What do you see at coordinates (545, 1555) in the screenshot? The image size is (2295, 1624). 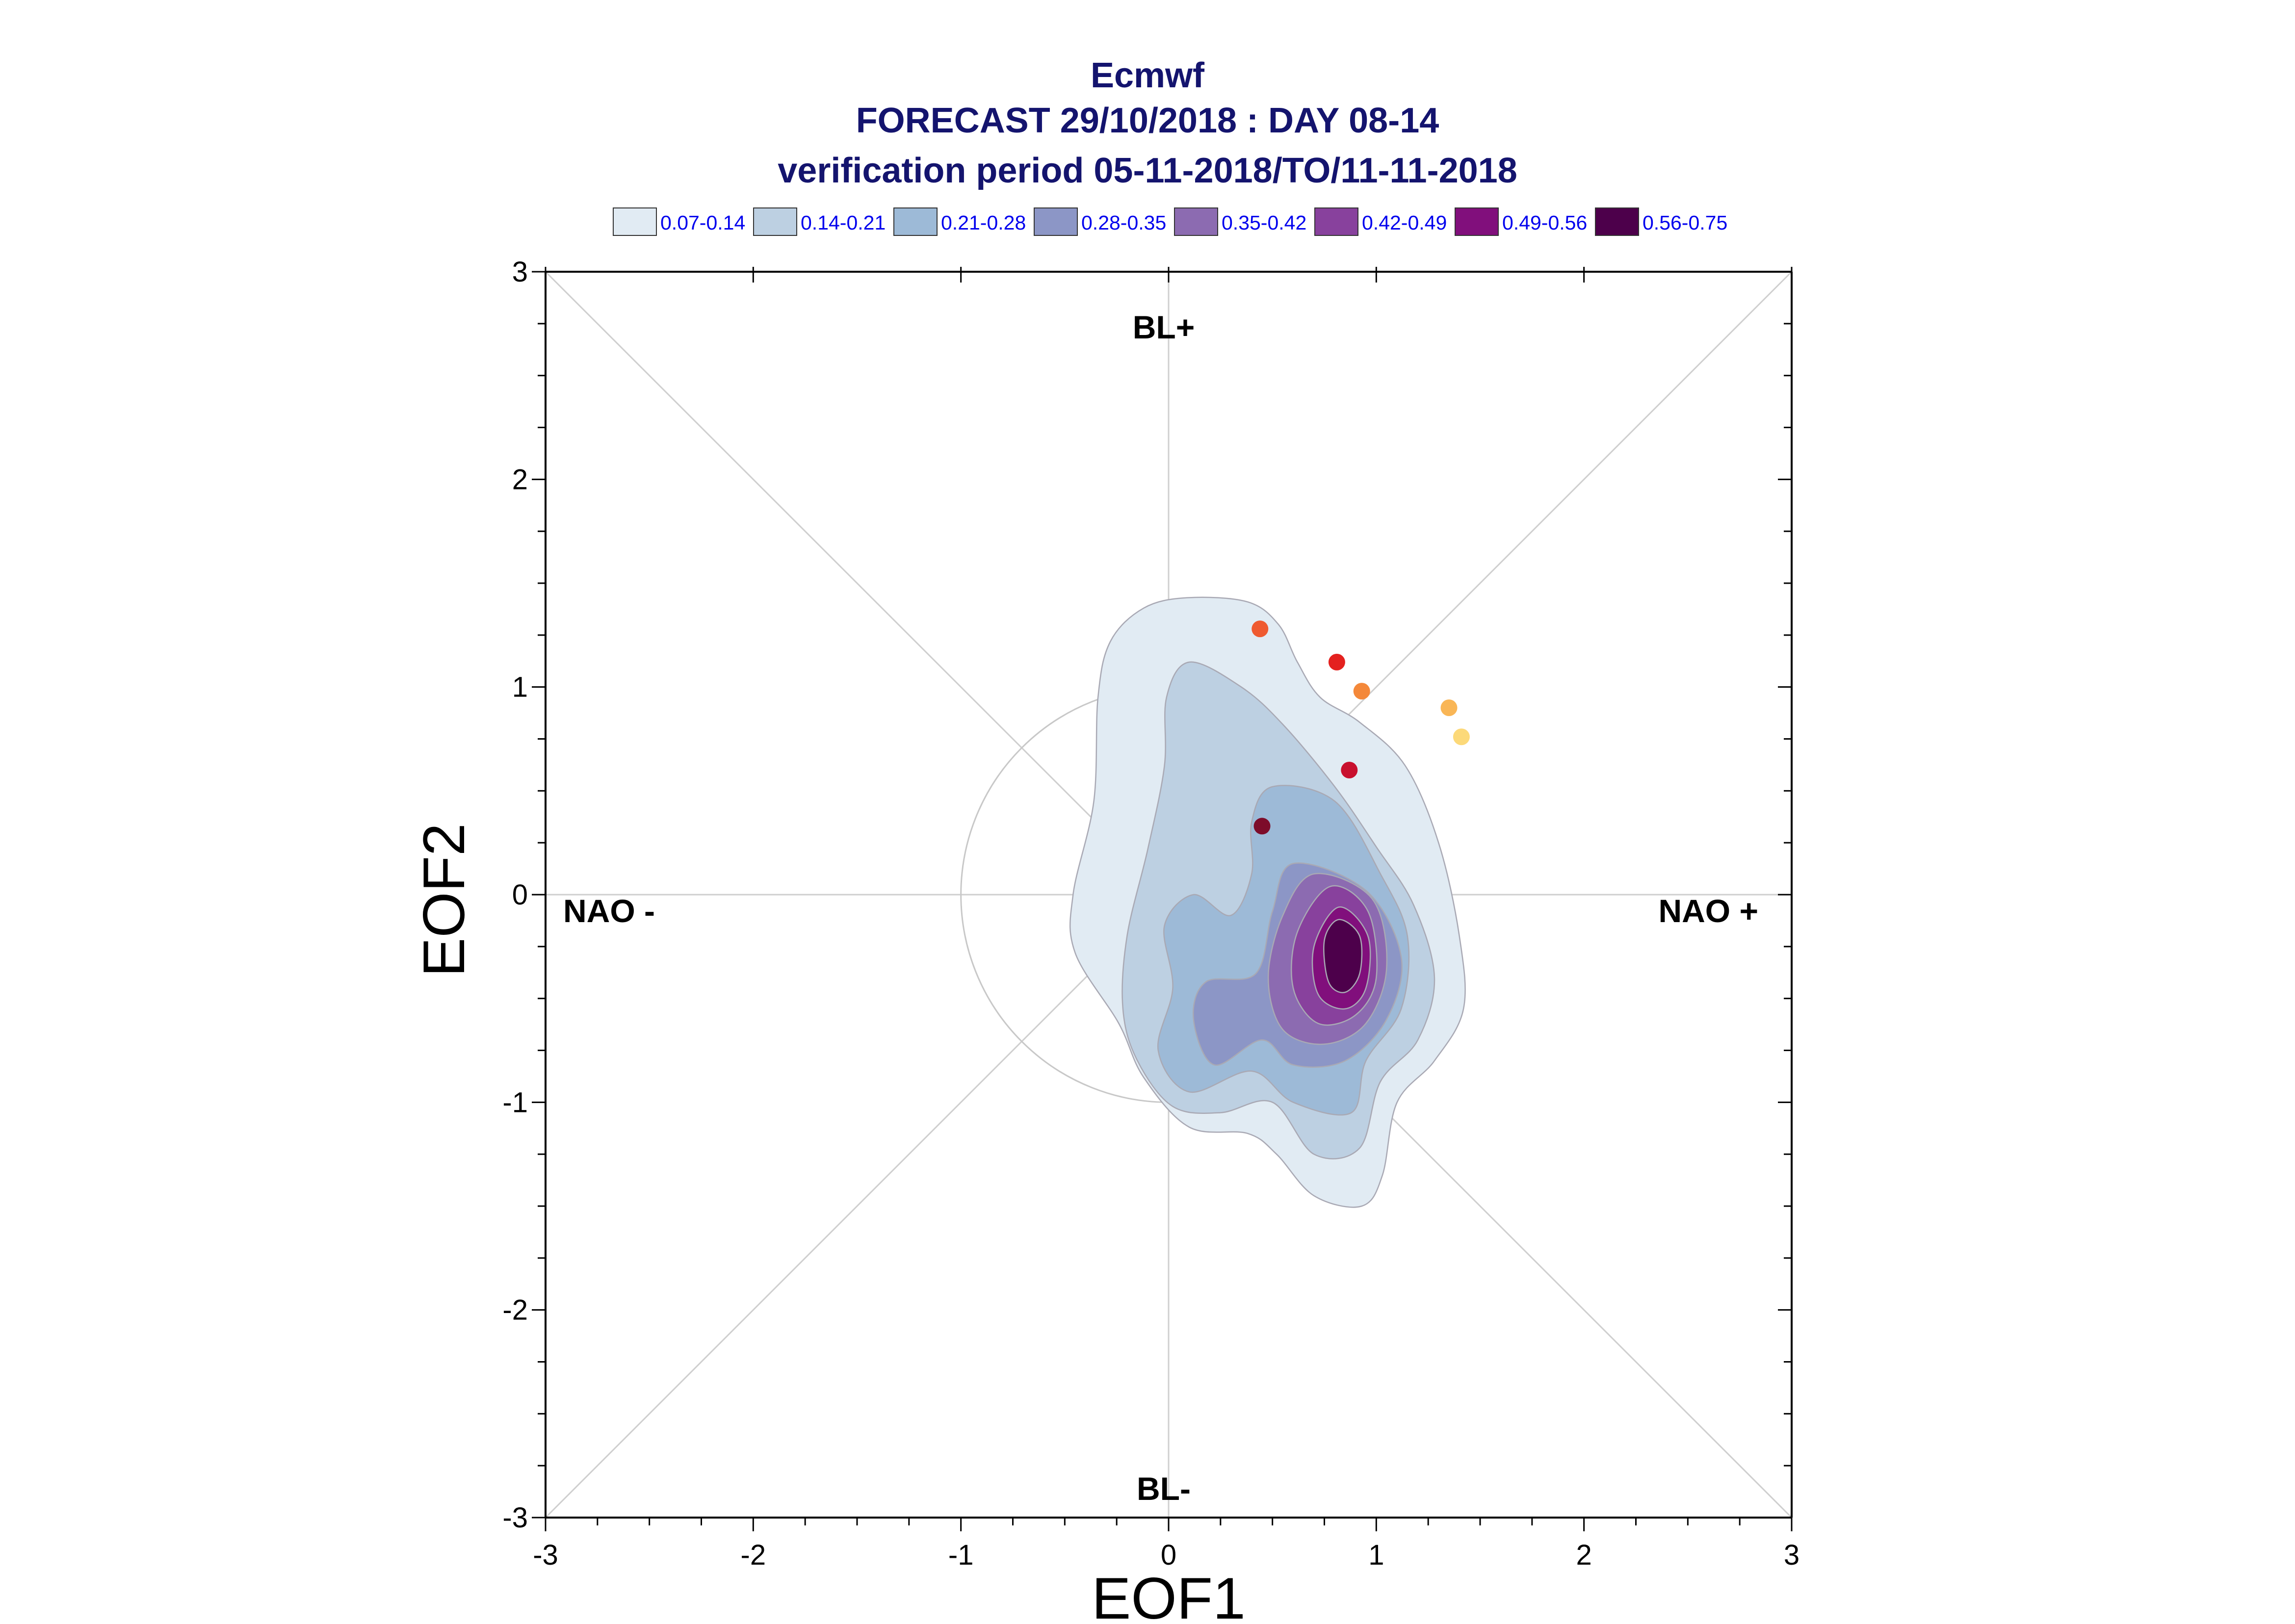 I see `x-tick-label: -3` at bounding box center [545, 1555].